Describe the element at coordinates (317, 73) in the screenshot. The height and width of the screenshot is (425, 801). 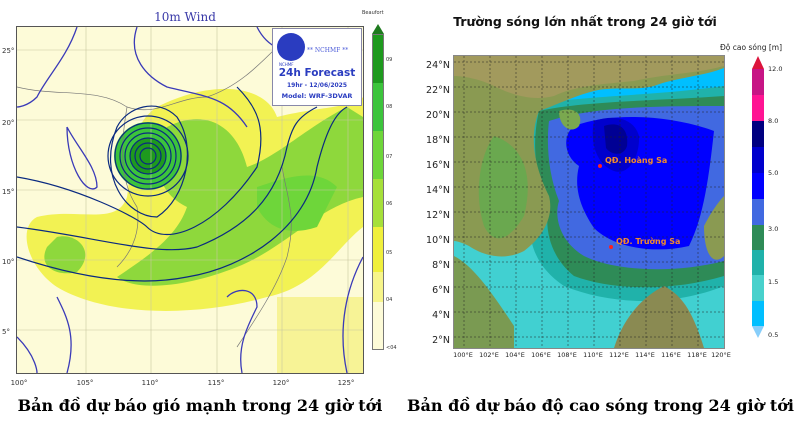
I see `forecast-title: 24h Forecast` at that location.